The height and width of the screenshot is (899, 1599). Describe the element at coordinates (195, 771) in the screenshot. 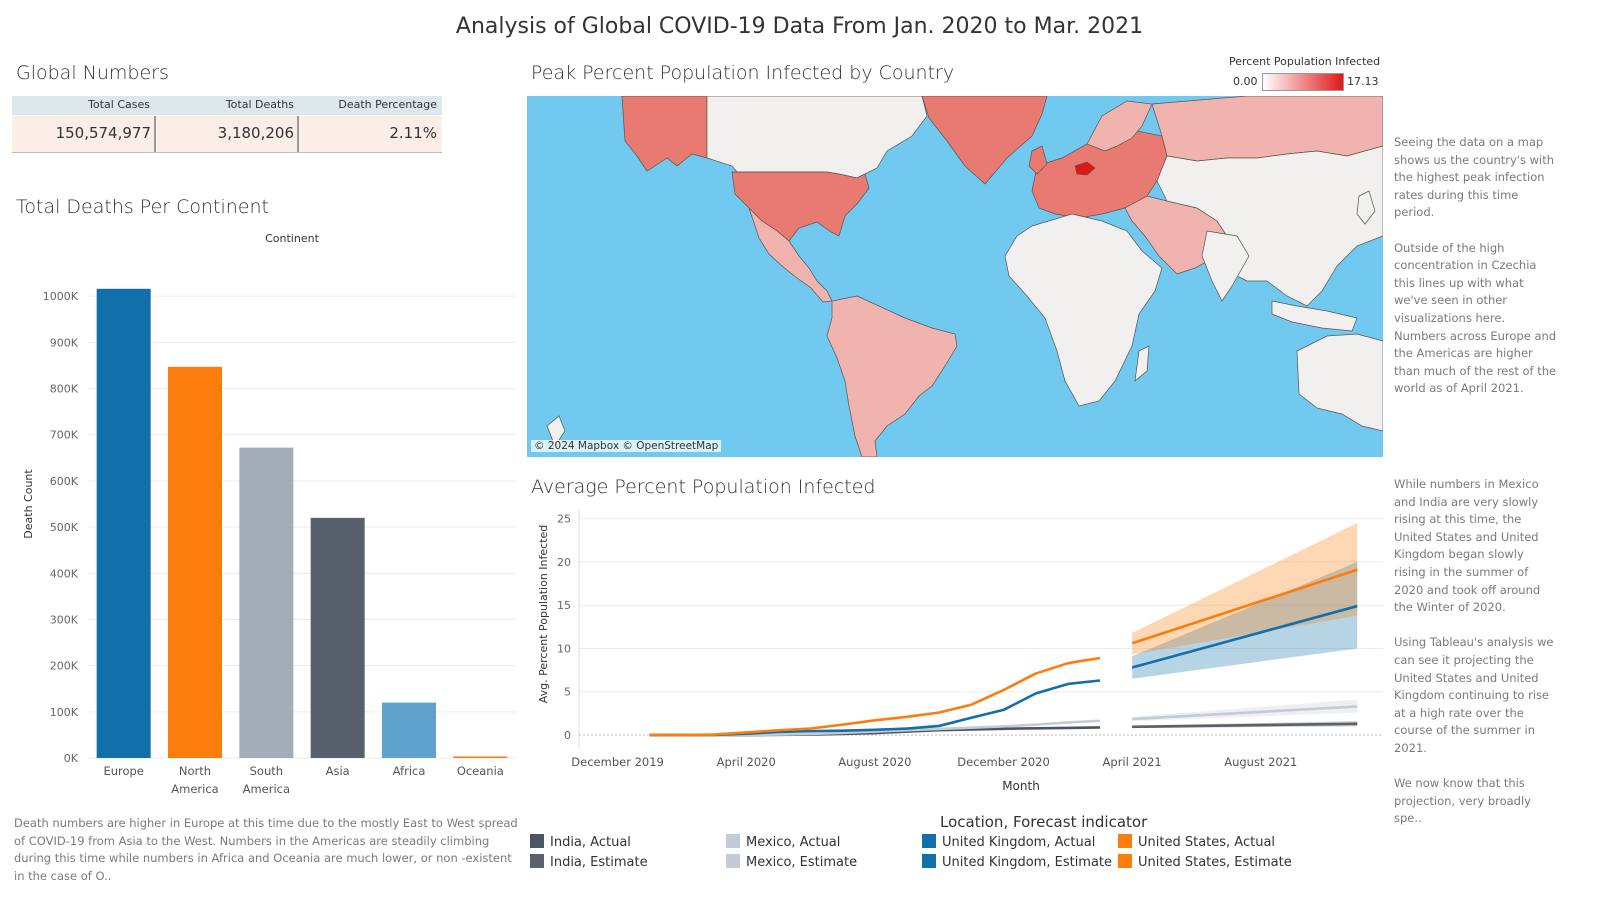

I see `bar-x-tick-label: North` at that location.